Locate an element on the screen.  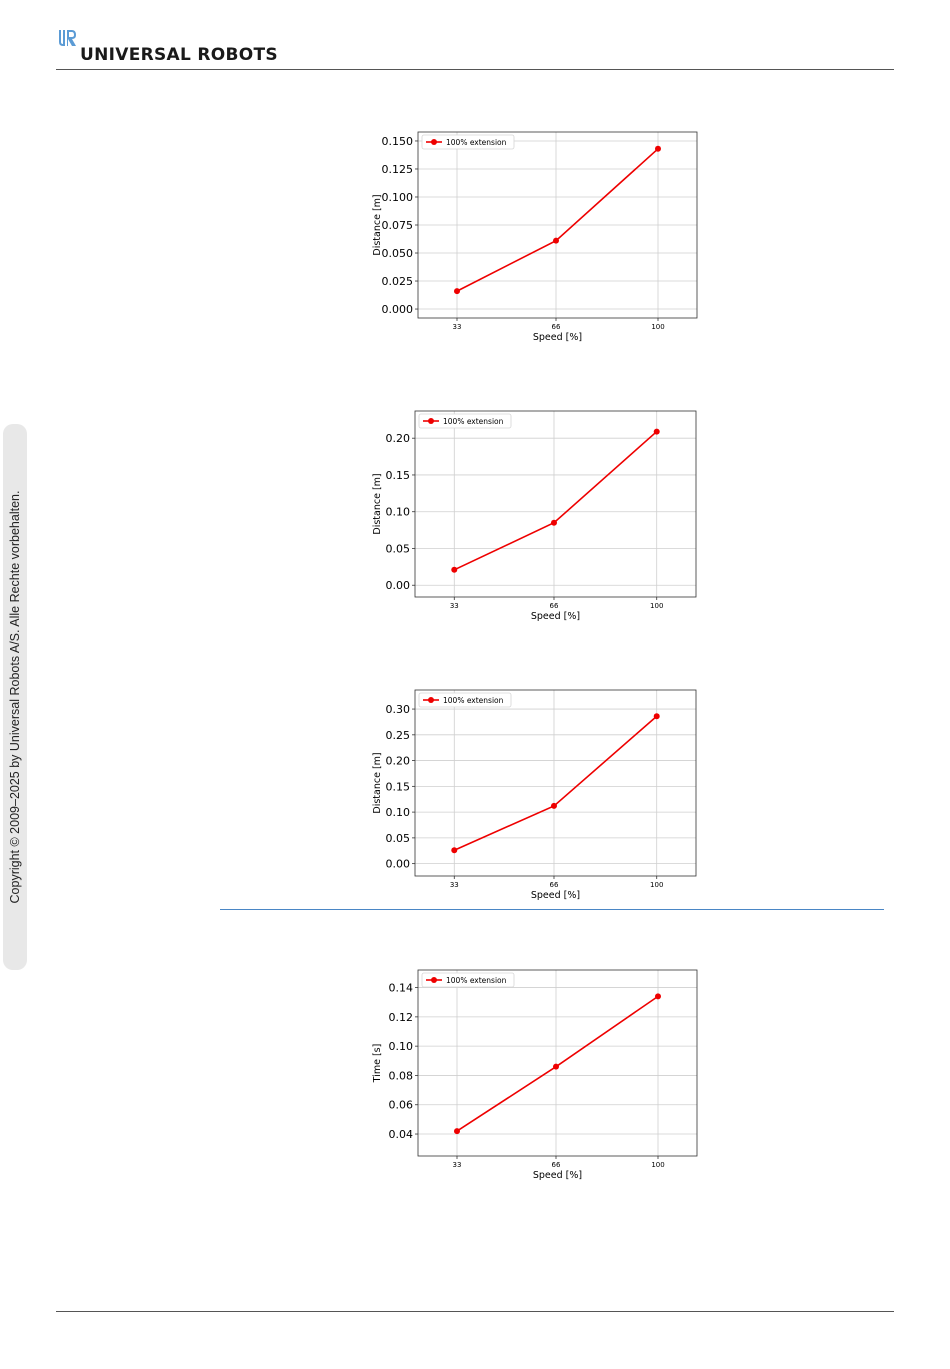
brand-logo: UNIVERSAL ROBOTS is located at coordinates (187, 48).